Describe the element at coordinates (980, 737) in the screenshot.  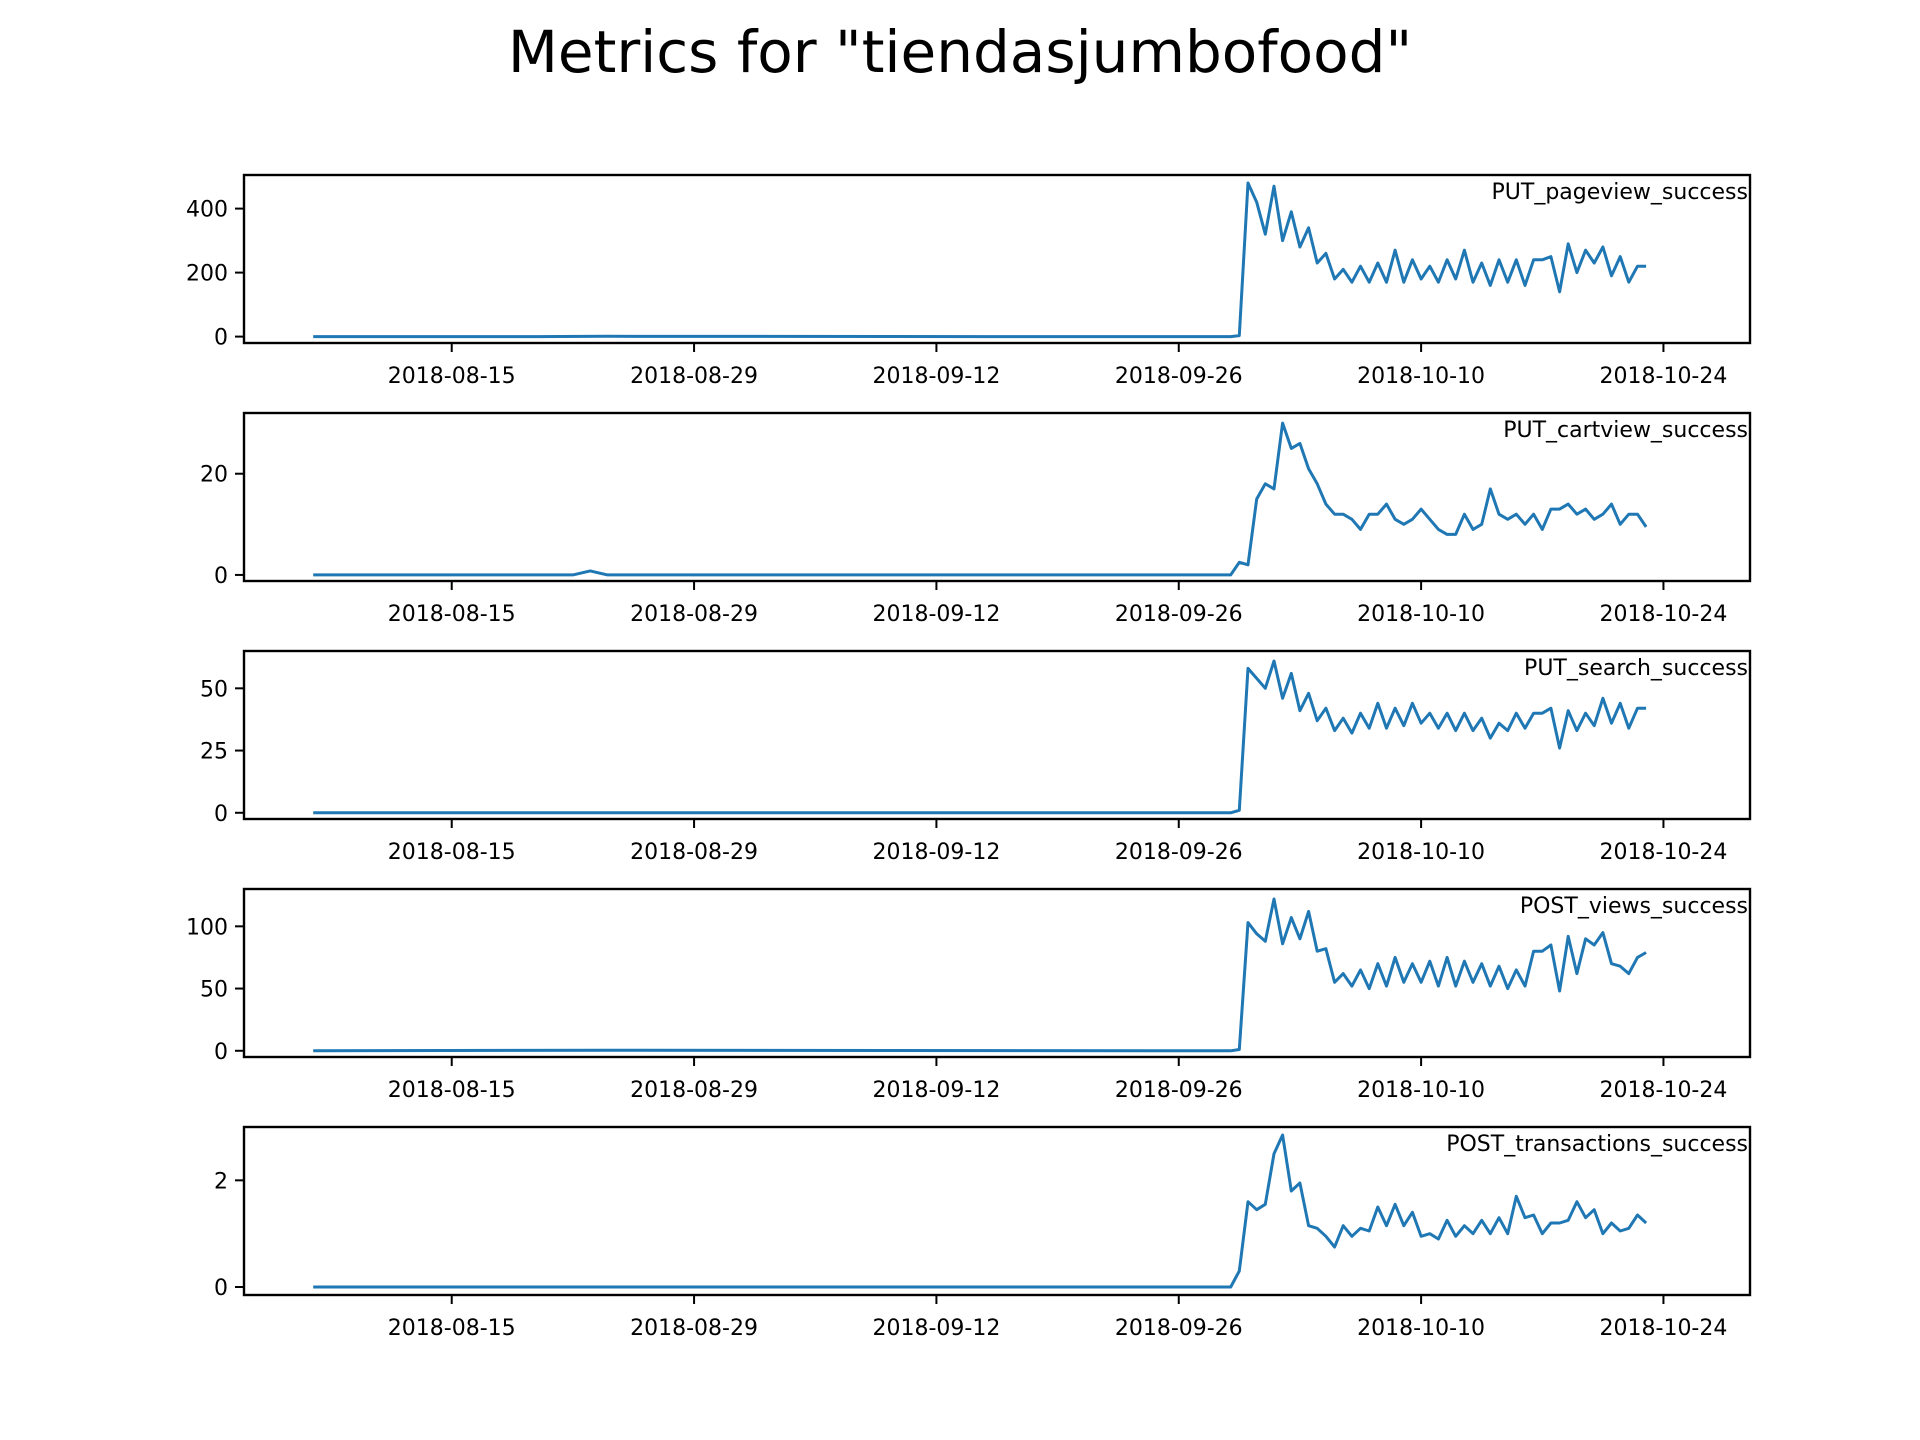
I see `series-line-PUT_search_success` at that location.